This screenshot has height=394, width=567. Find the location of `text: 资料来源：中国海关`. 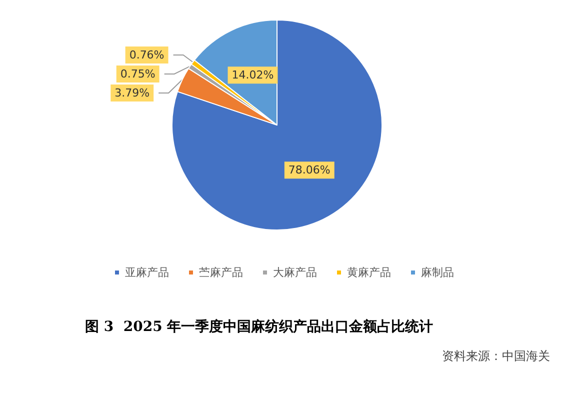

text: 资料来源：中国海关 is located at coordinates (496, 356).